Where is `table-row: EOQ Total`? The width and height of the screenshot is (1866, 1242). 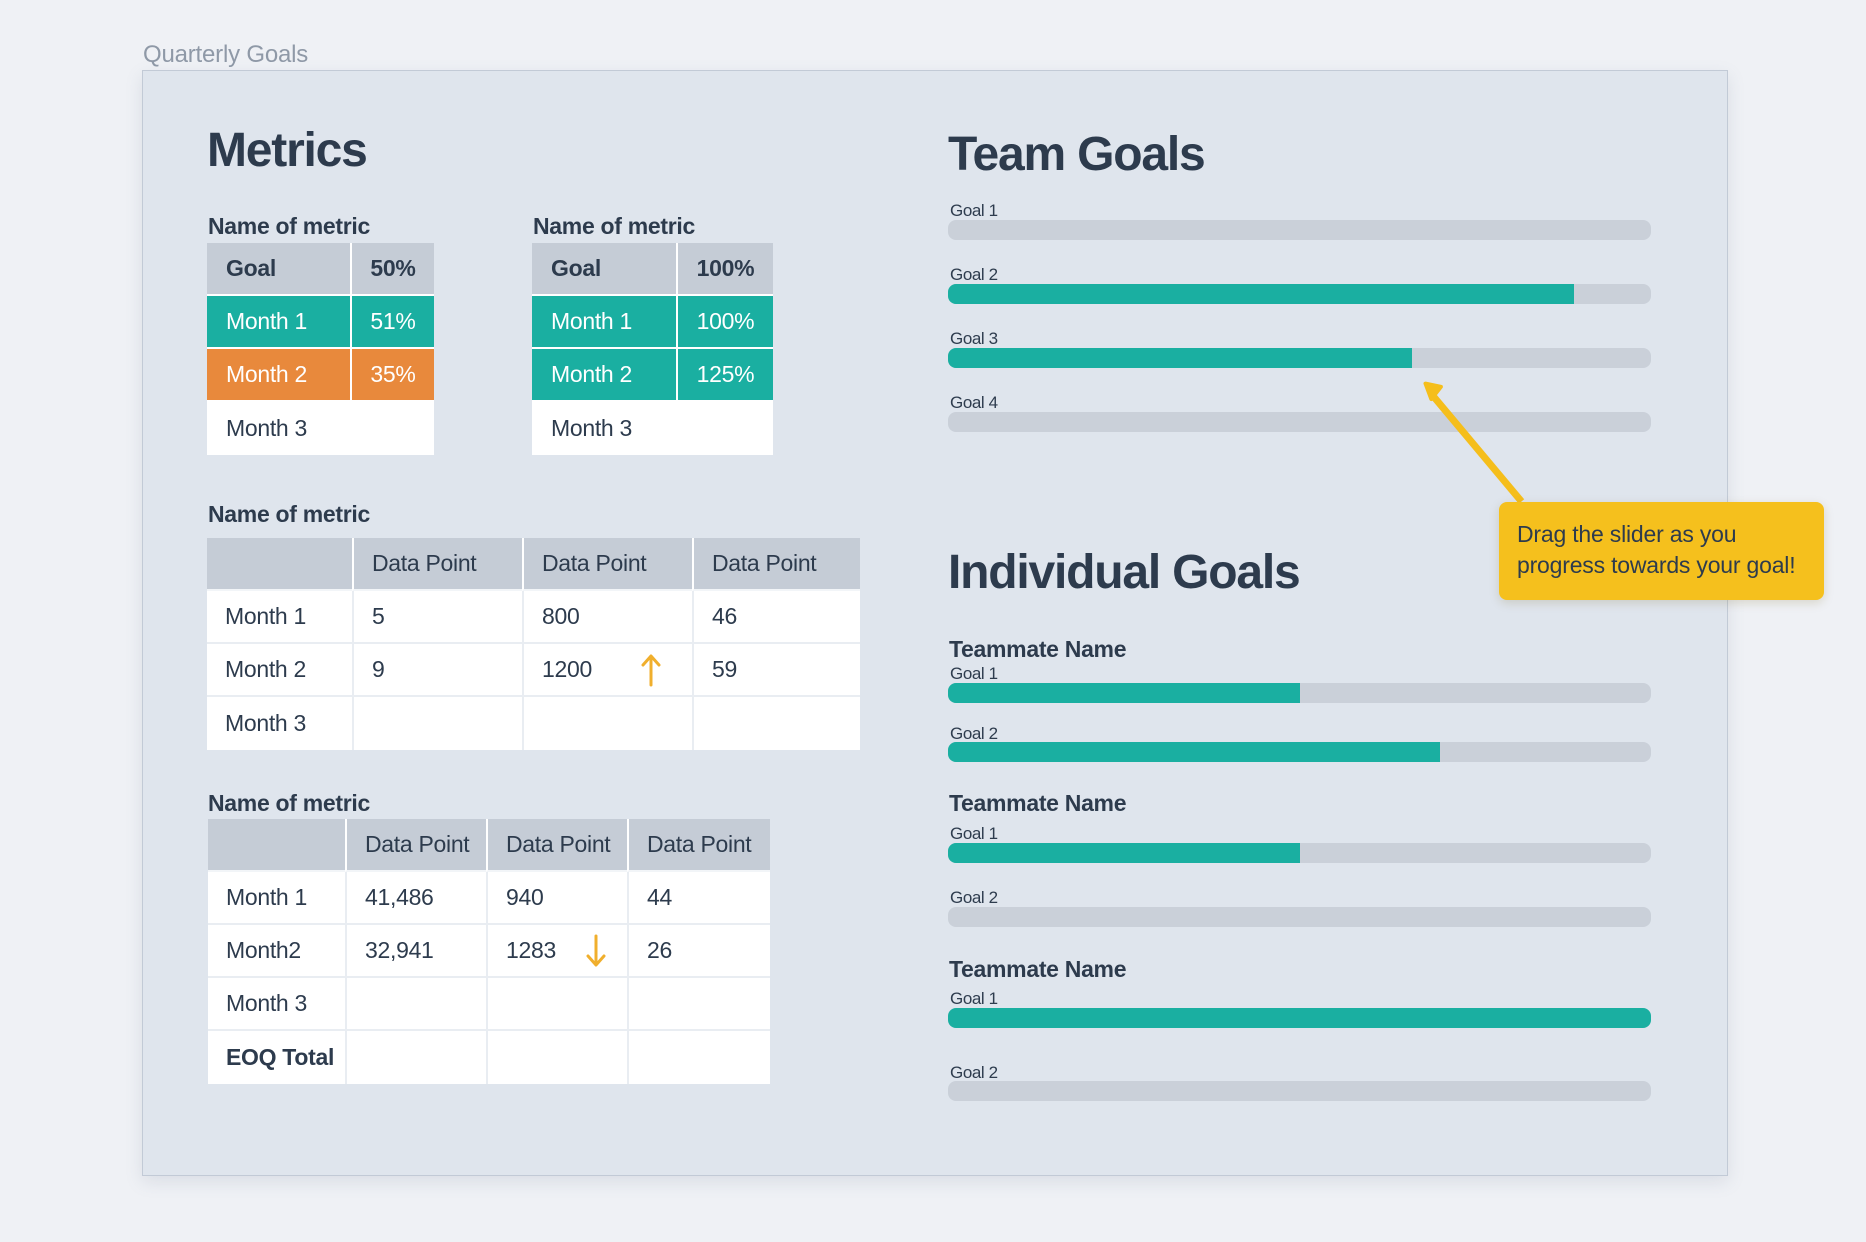
table-row: EOQ Total is located at coordinates (489, 1057).